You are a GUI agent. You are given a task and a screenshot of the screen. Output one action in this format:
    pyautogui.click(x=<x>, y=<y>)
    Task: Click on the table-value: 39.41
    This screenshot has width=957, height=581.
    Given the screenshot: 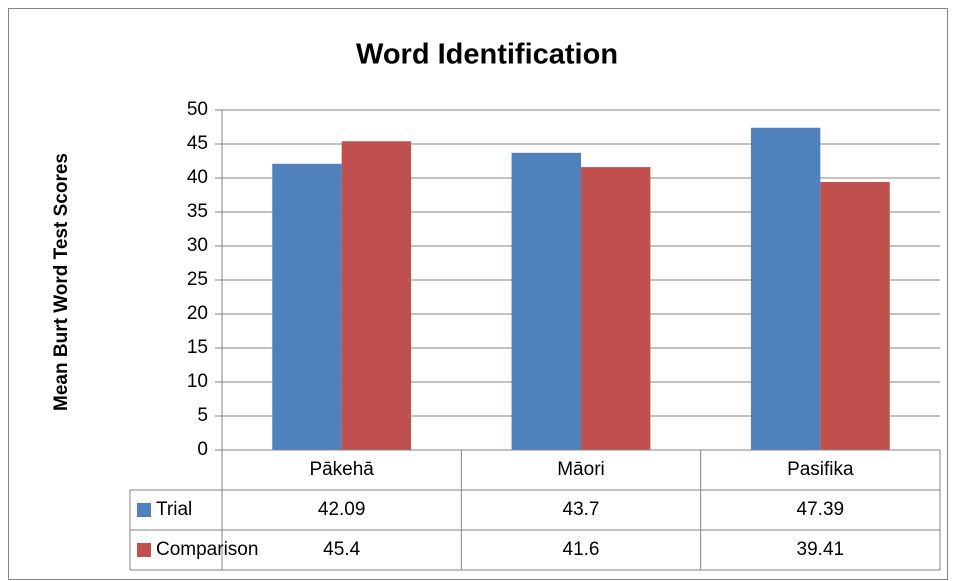 What is the action you would take?
    pyautogui.click(x=821, y=549)
    